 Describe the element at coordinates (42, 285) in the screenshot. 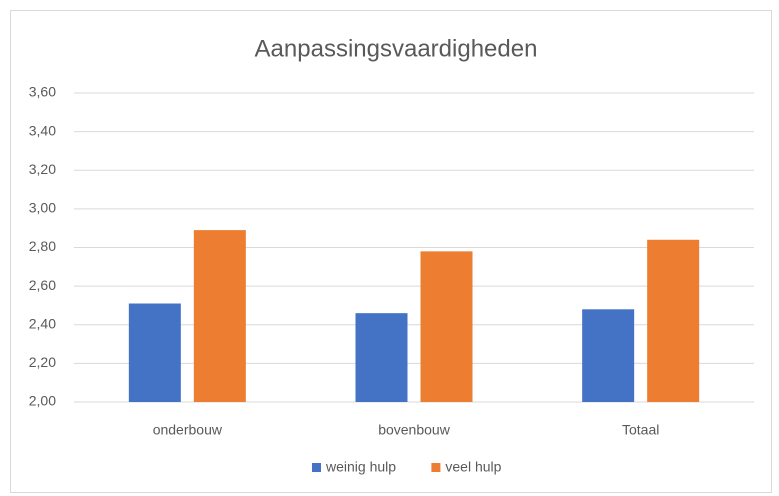

I see `y-tick-label: 2,60` at that location.